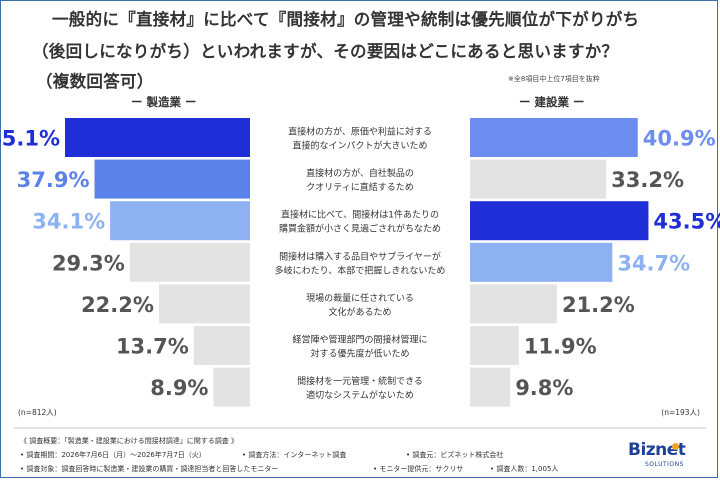 The image size is (720, 480). What do you see at coordinates (360, 270) in the screenshot?
I see `category-label: 多岐にわたり、本部で把握しきれないため` at bounding box center [360, 270].